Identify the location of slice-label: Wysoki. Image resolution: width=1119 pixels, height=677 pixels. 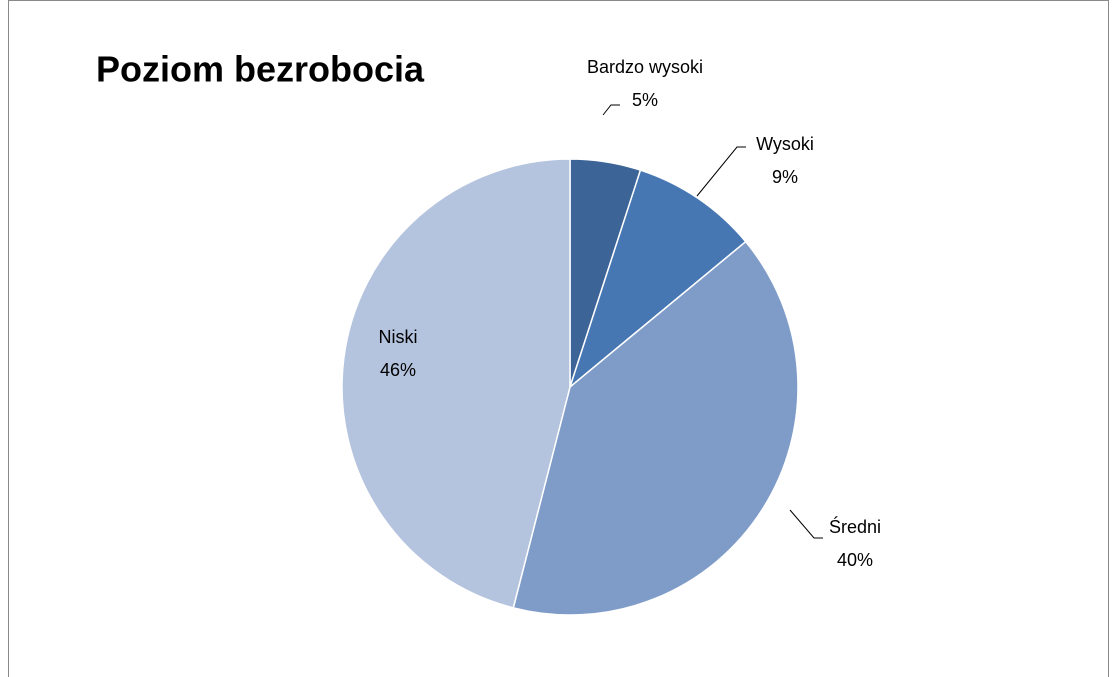
(785, 144).